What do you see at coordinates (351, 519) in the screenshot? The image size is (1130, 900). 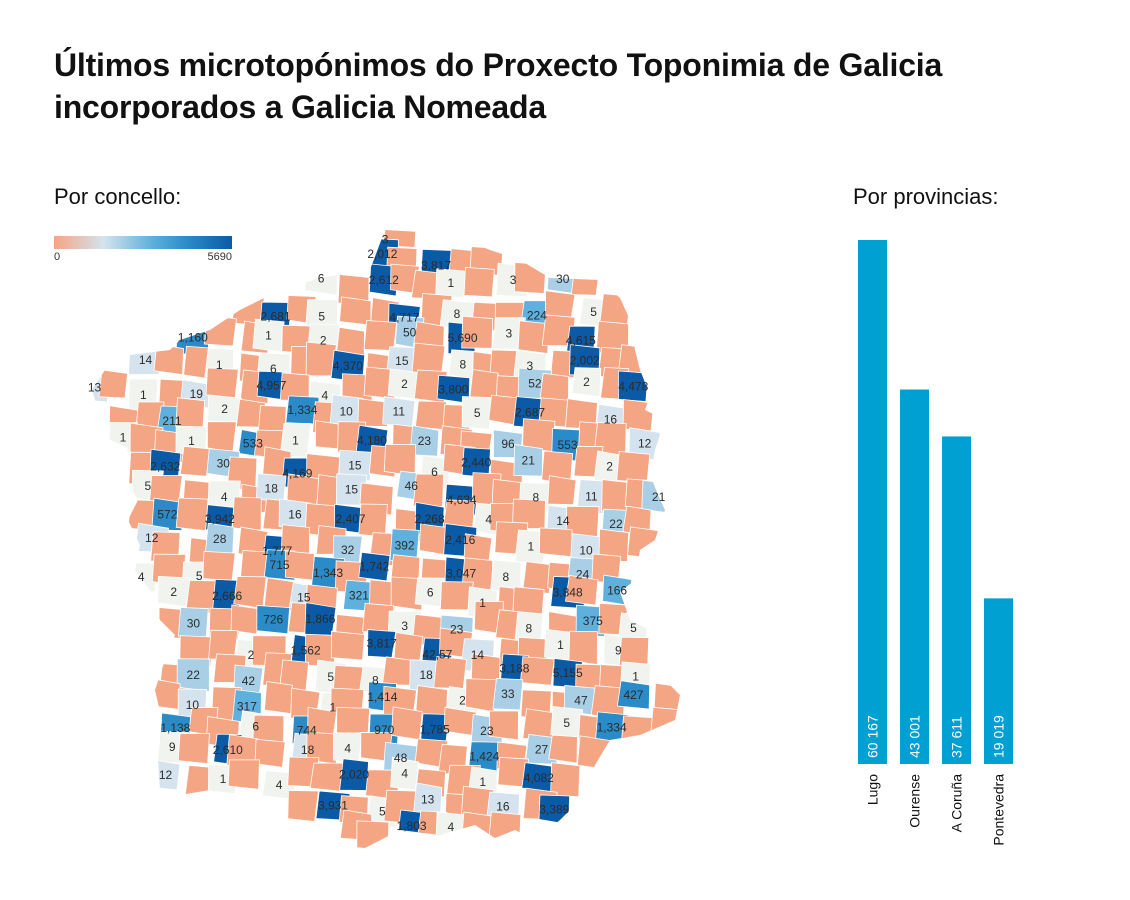 I see `municipality-value-label: 2,407` at bounding box center [351, 519].